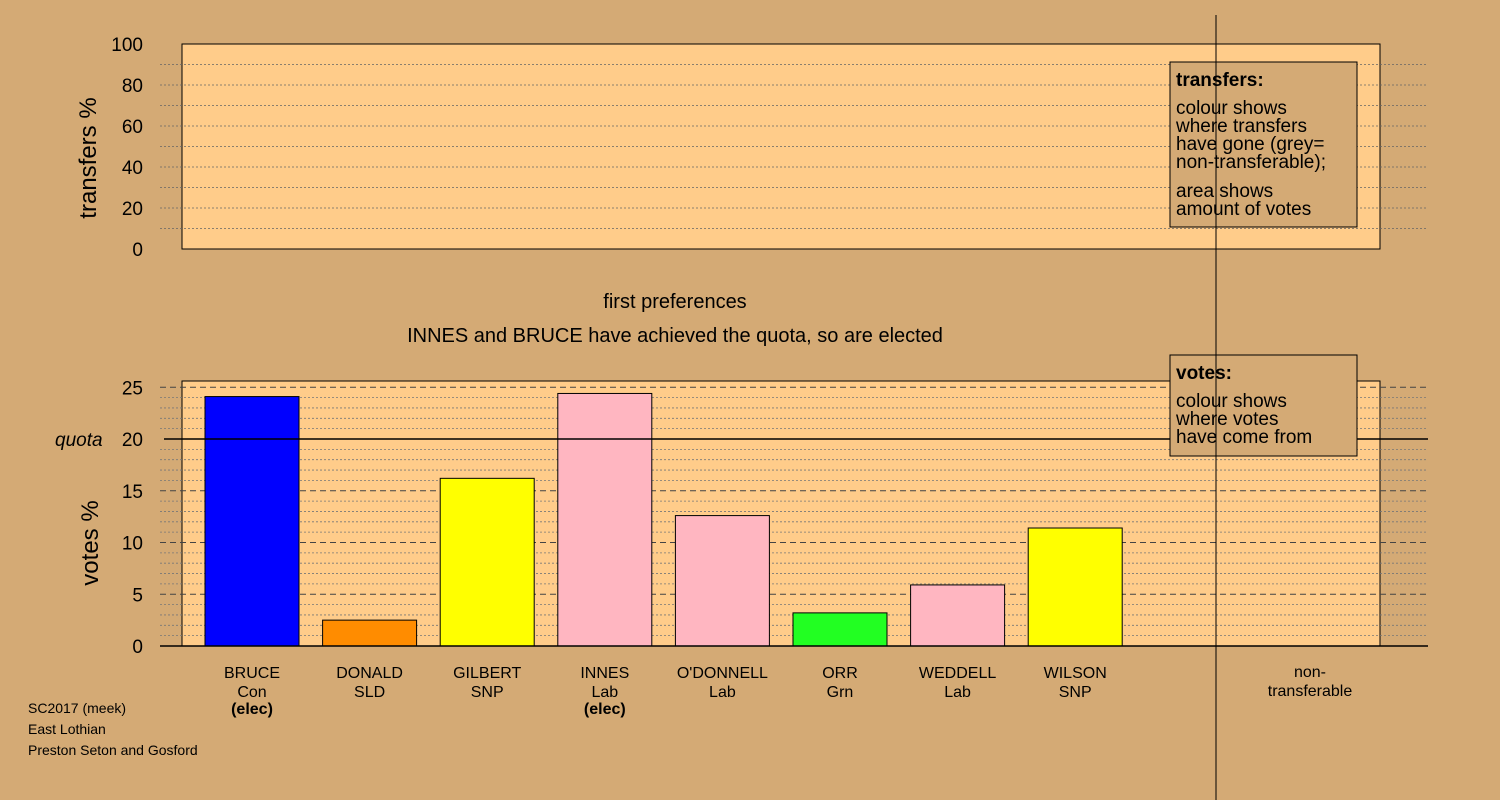  Describe the element at coordinates (1075, 587) in the screenshot. I see `bar-wilson` at that location.